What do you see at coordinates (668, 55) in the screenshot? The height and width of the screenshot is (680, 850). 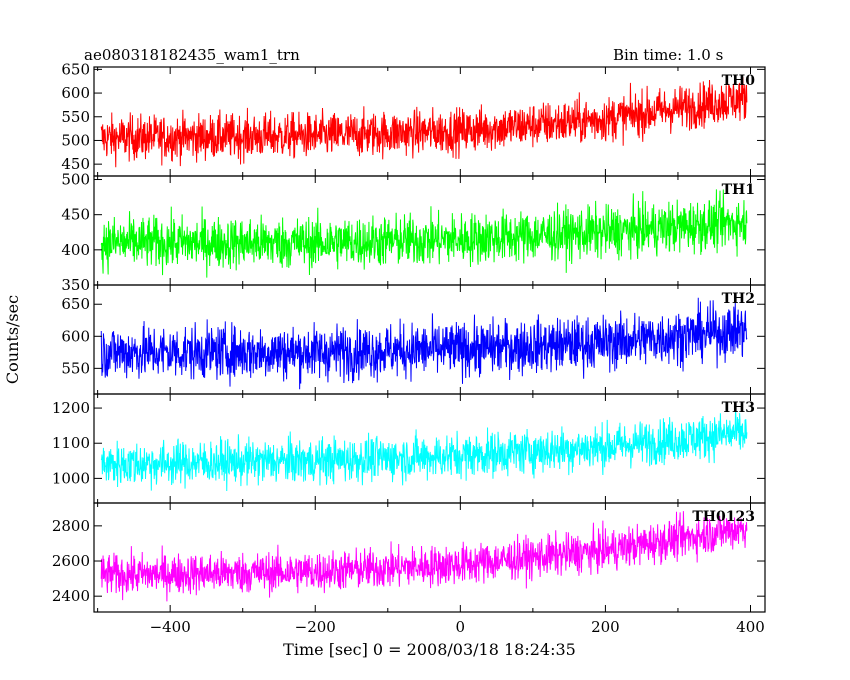 I see `bin-time-label: Bin time: 1.0 s` at bounding box center [668, 55].